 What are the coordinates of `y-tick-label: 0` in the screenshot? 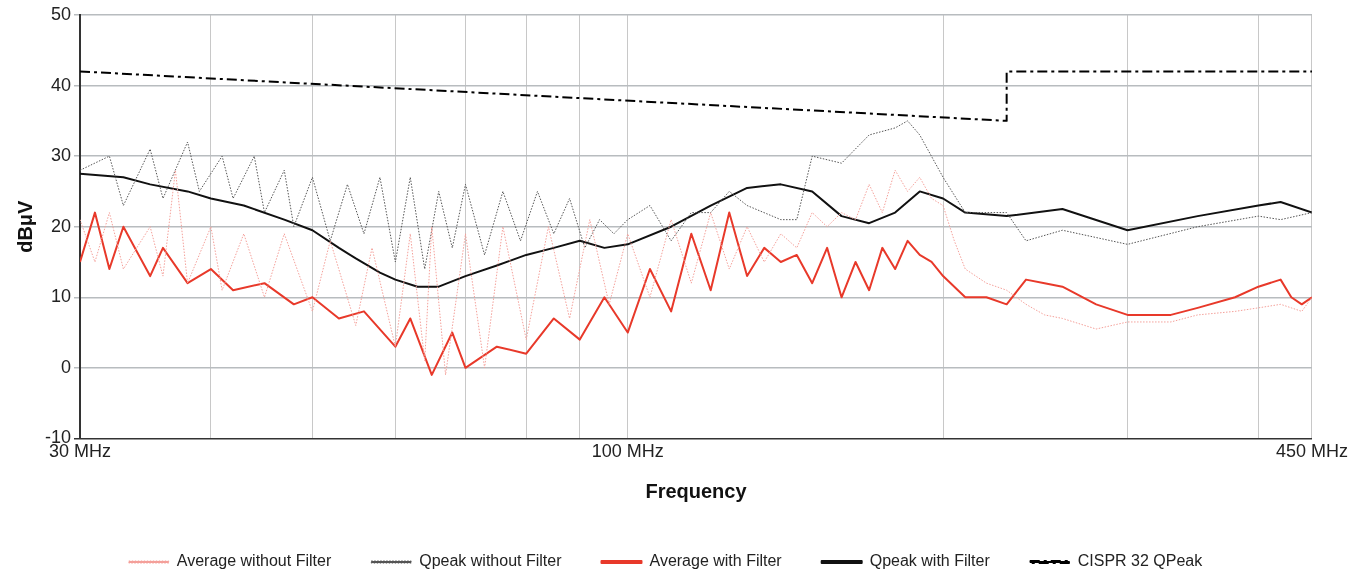 It's located at (66, 366).